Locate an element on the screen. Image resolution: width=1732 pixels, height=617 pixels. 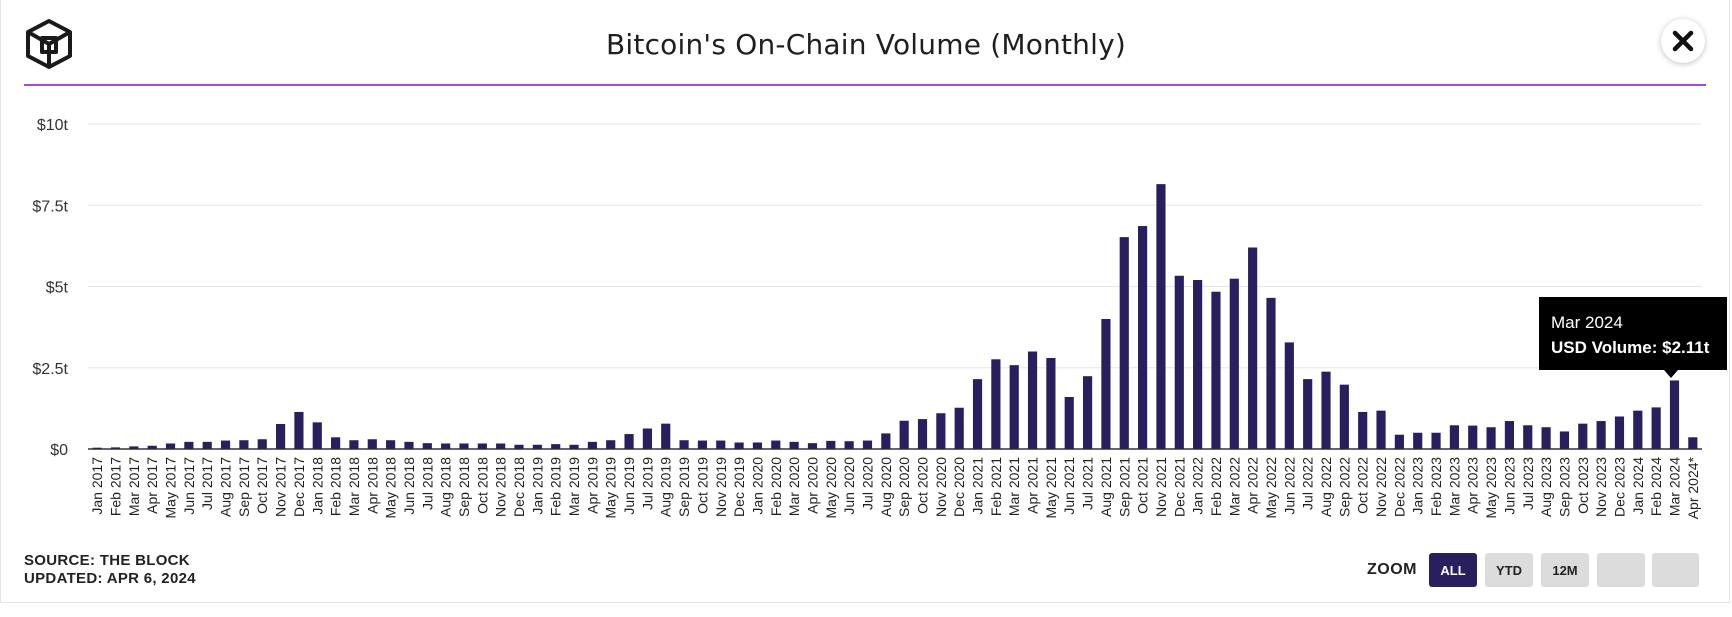
x-tick-label: Jul 2021 is located at coordinates (1088, 483).